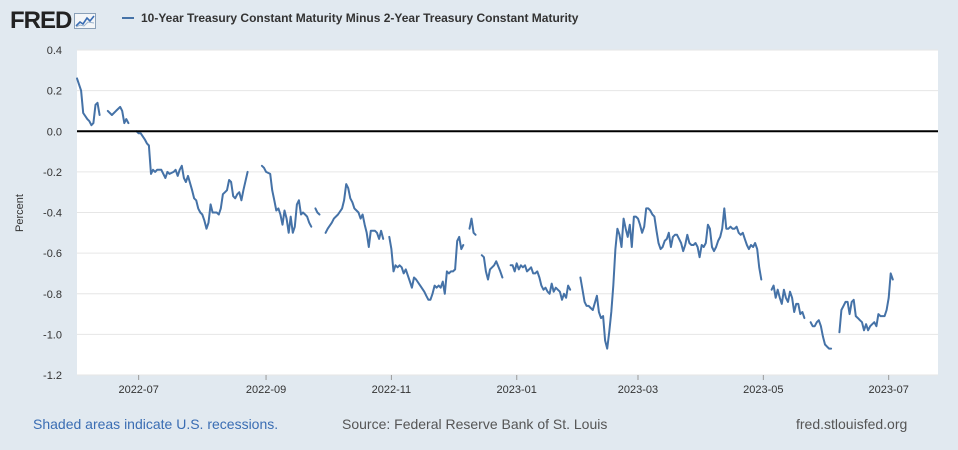 This screenshot has height=450, width=958. I want to click on y-tick-label: -0.4, so click(52, 214).